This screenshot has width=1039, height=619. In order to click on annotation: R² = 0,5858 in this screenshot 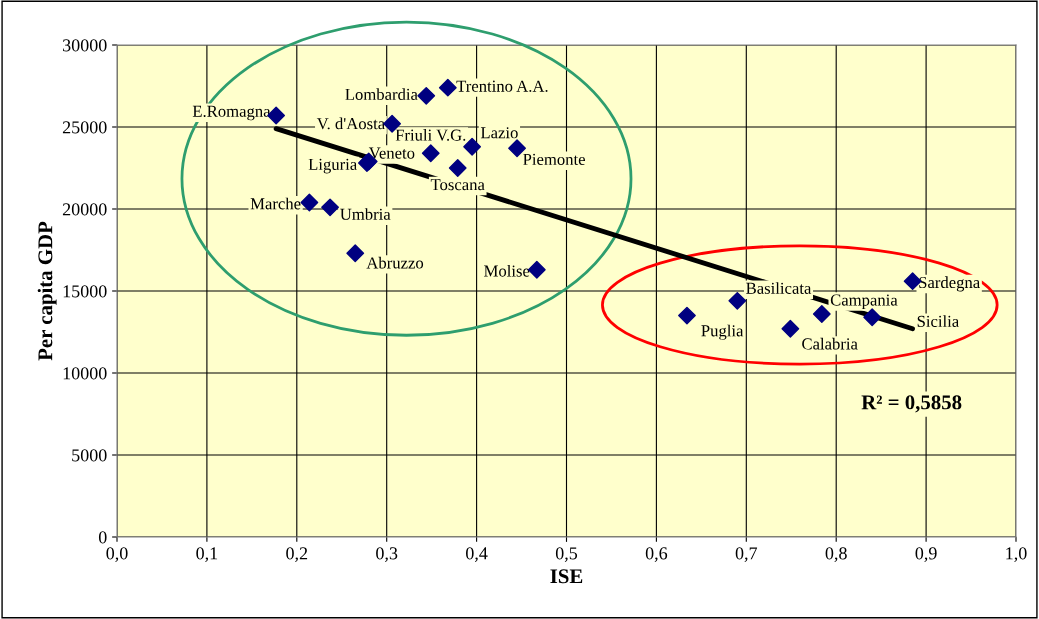, I will do `click(911, 404)`.